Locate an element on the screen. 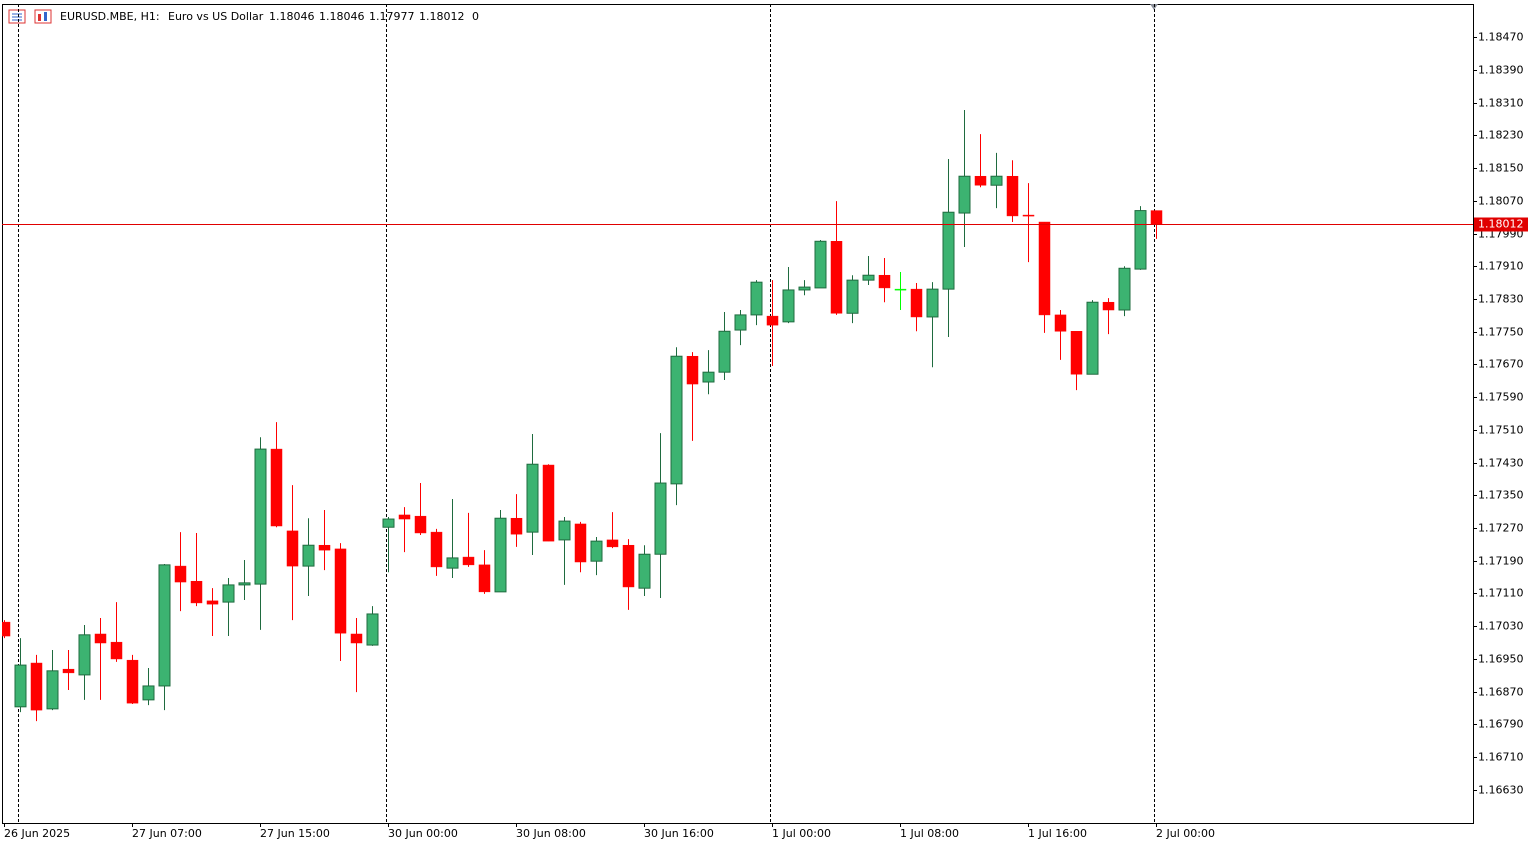 This screenshot has width=1529, height=843. x-tick-label: 2 Jul 00:00 is located at coordinates (1185, 833).